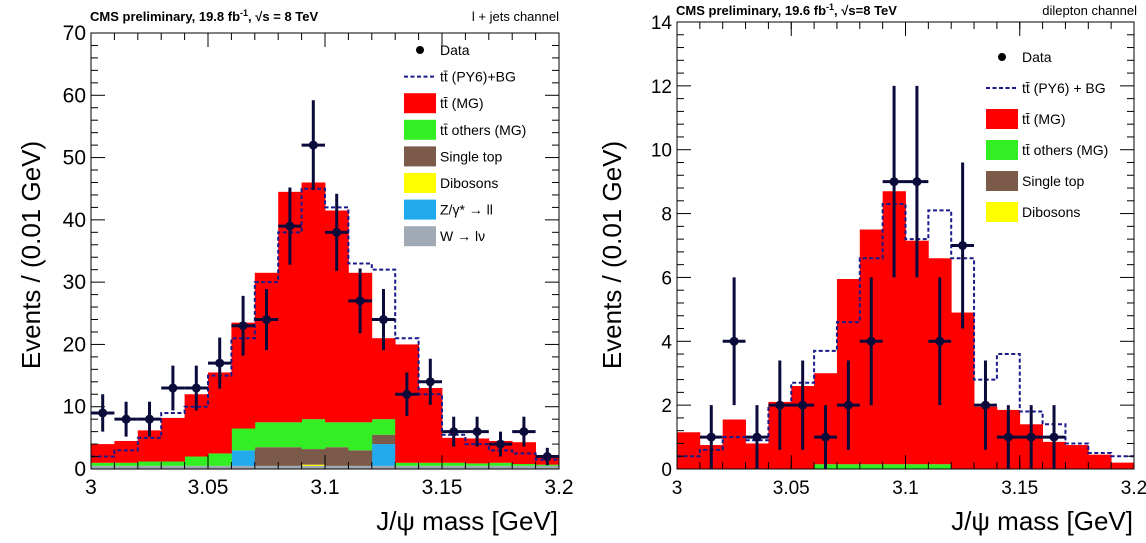  Describe the element at coordinates (662, 23) in the screenshot. I see `y-tick-label: 14` at that location.